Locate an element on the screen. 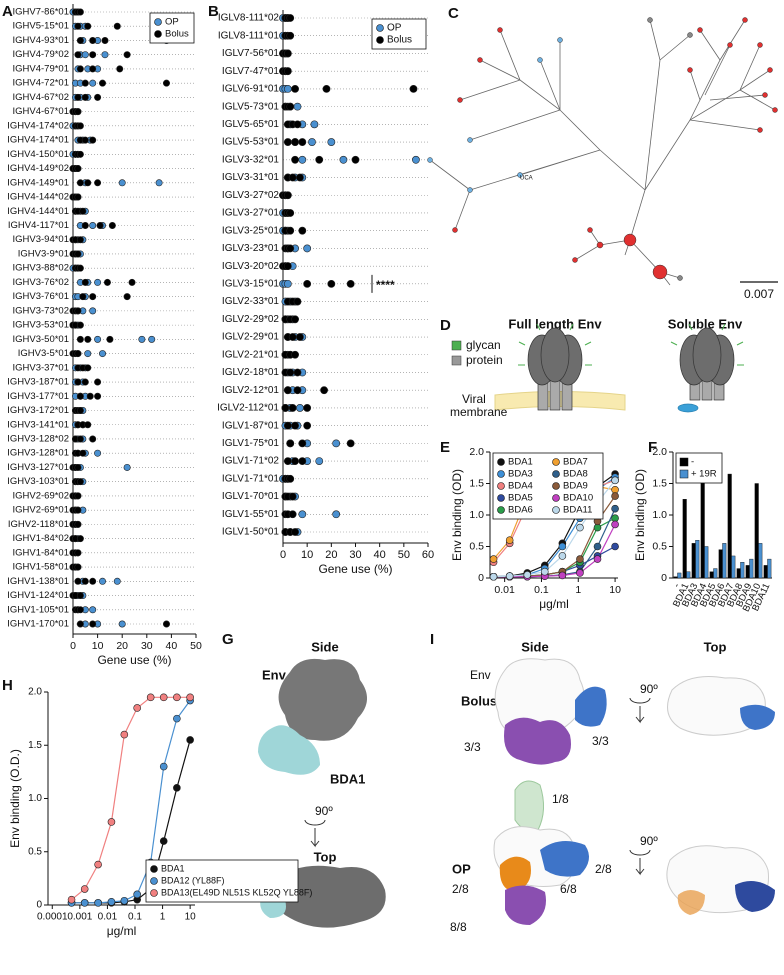 This screenshot has width=784, height=975. category-label: IGHV4-150*01 is located at coordinates (38, 154).